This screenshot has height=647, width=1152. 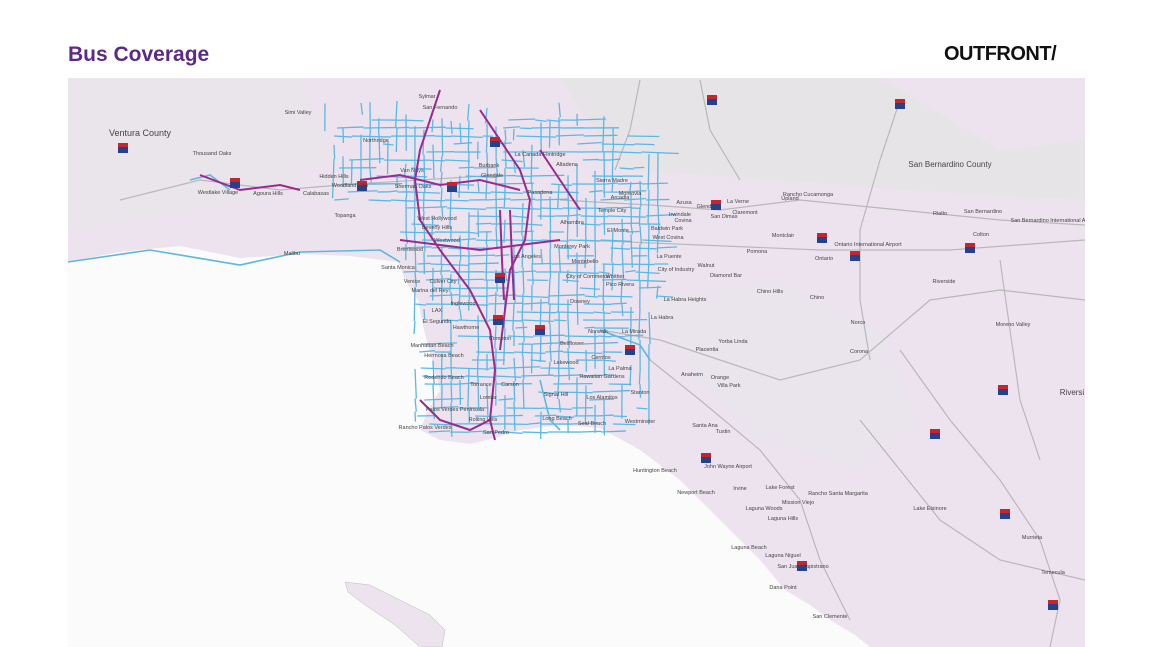 What do you see at coordinates (634, 332) in the screenshot?
I see `place-label: La Mirada` at bounding box center [634, 332].